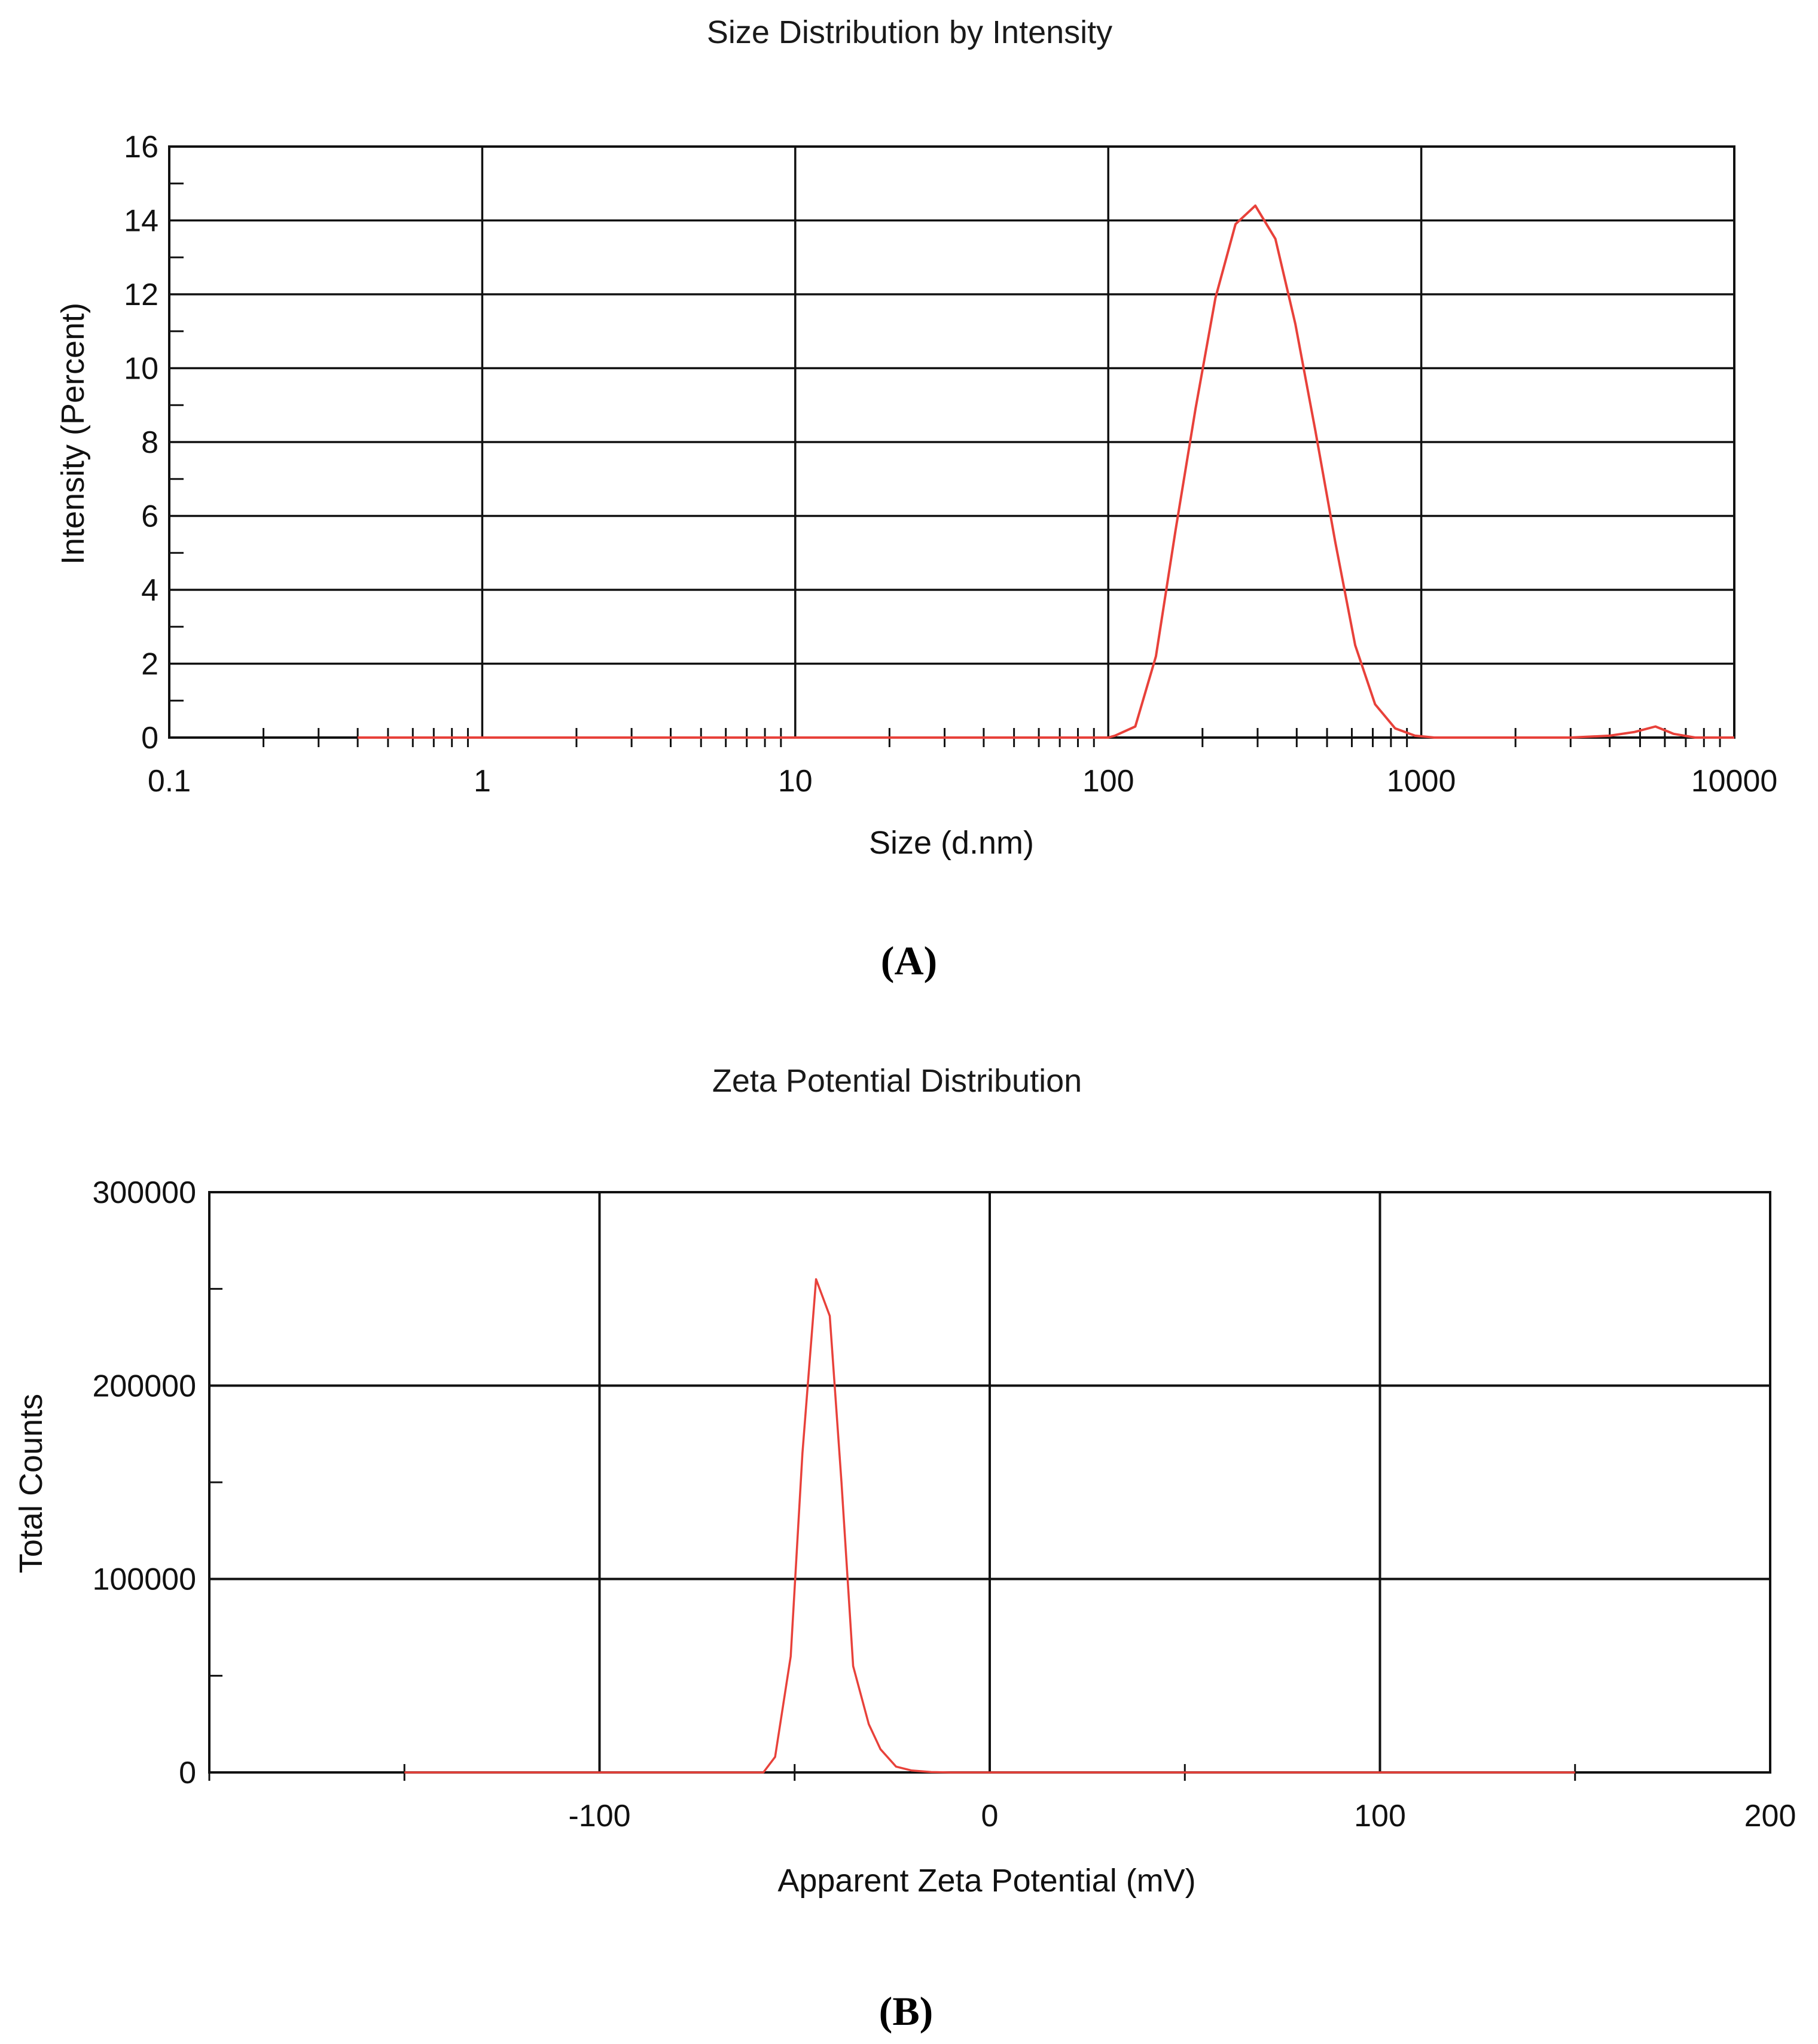 The image size is (1818, 2044). Describe the element at coordinates (31, 1483) in the screenshot. I see `zeta-y-axis-label: Total Counts` at that location.